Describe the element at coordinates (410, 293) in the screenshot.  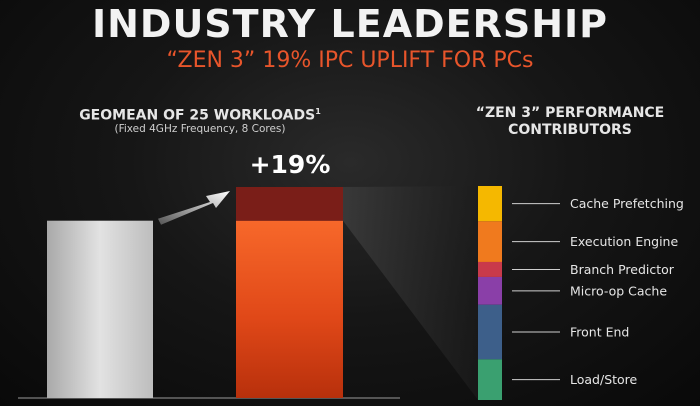
I see `contributors-fan` at that location.